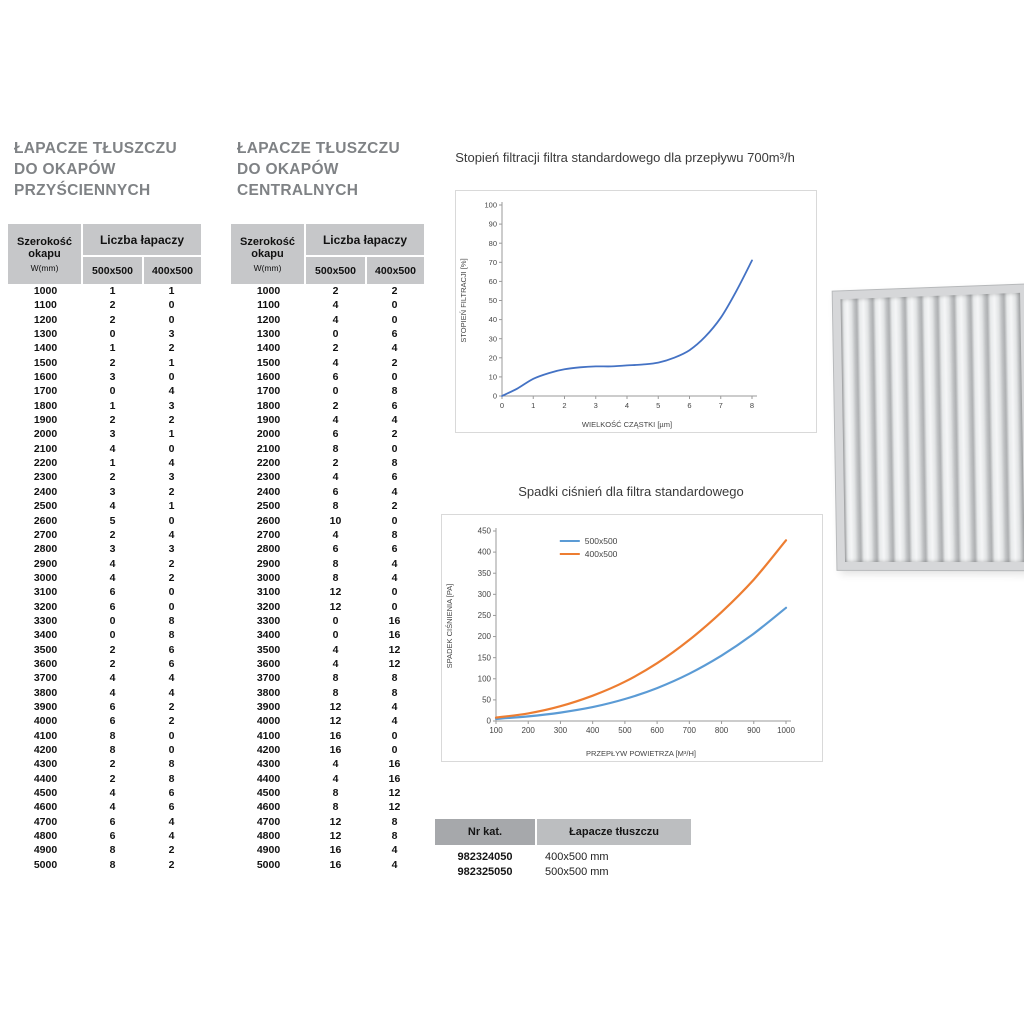 This screenshot has height=1024, width=1024. Describe the element at coordinates (45, 448) in the screenshot. I see `hood-width-cell: 2100` at that location.